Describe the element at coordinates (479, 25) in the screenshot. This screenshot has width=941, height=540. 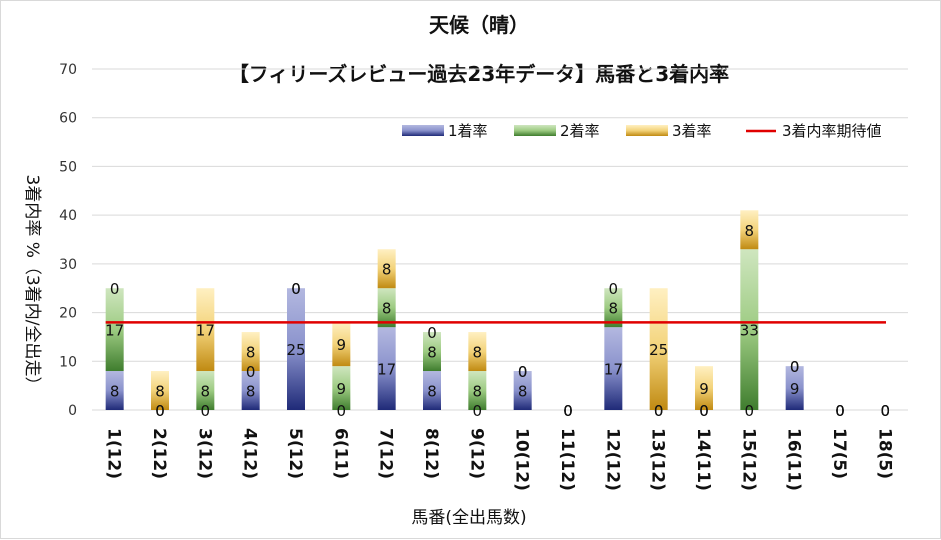
I see `chart-title: 天候（晴）` at that location.